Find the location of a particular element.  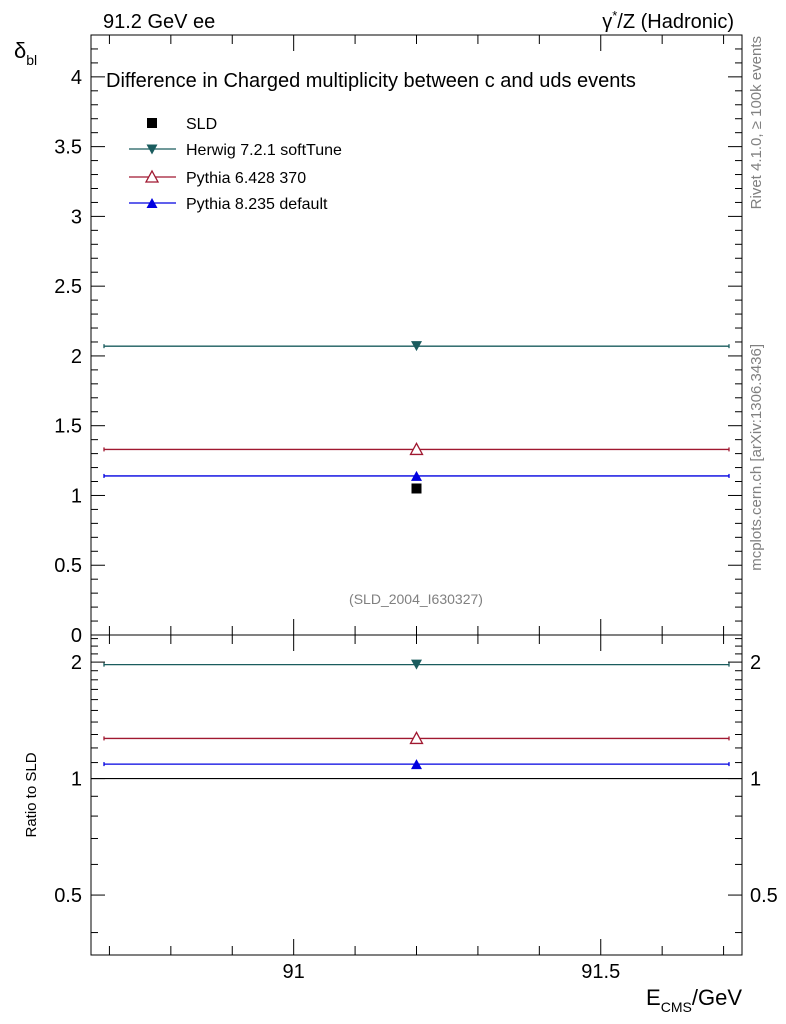

ratio-point-herwig is located at coordinates (416, 664).